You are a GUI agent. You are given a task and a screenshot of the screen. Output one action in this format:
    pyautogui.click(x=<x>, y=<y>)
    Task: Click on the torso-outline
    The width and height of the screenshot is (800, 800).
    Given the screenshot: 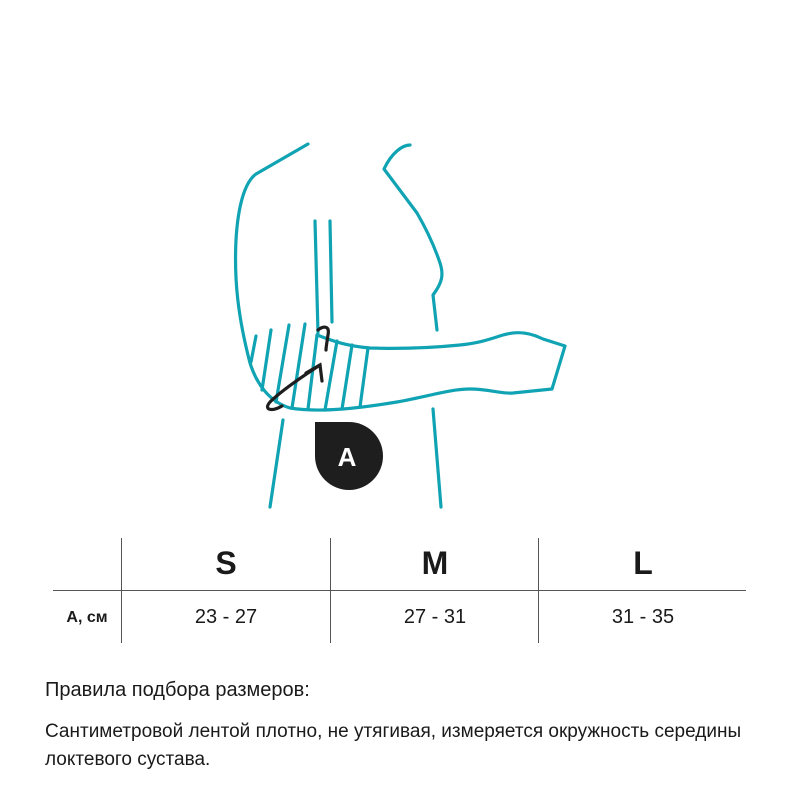 What is the action you would take?
    pyautogui.click(x=413, y=237)
    